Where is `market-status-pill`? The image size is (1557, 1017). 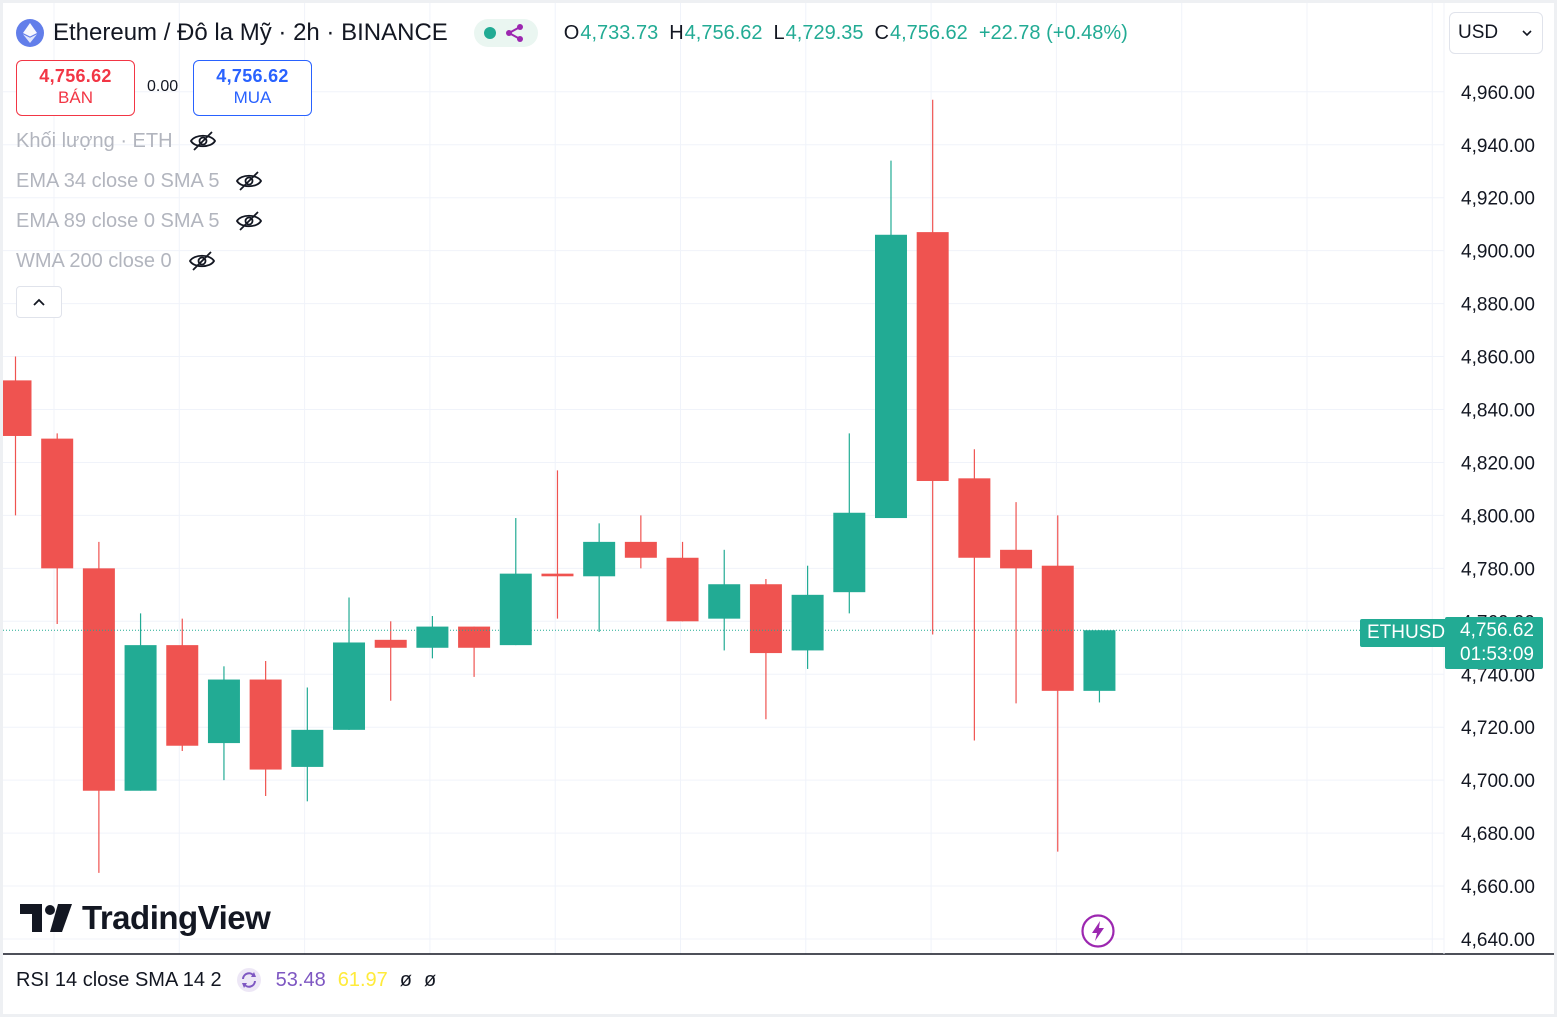
market-status-pill is located at coordinates (505, 33).